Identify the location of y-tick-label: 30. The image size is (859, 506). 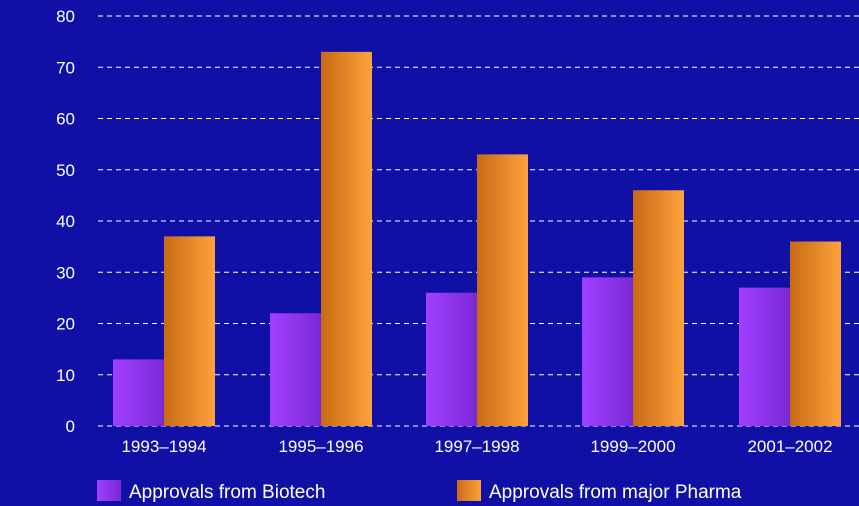
(65, 272).